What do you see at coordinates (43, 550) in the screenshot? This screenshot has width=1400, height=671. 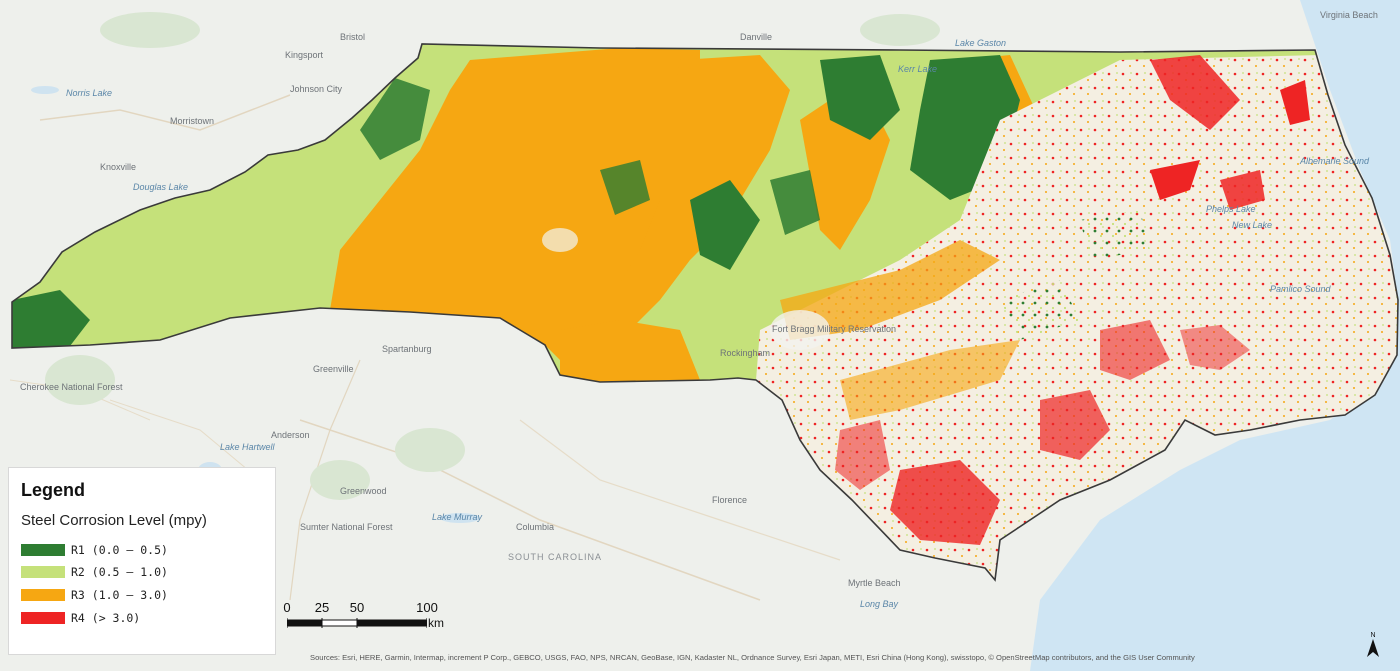 I see `legend-swatch-r1` at bounding box center [43, 550].